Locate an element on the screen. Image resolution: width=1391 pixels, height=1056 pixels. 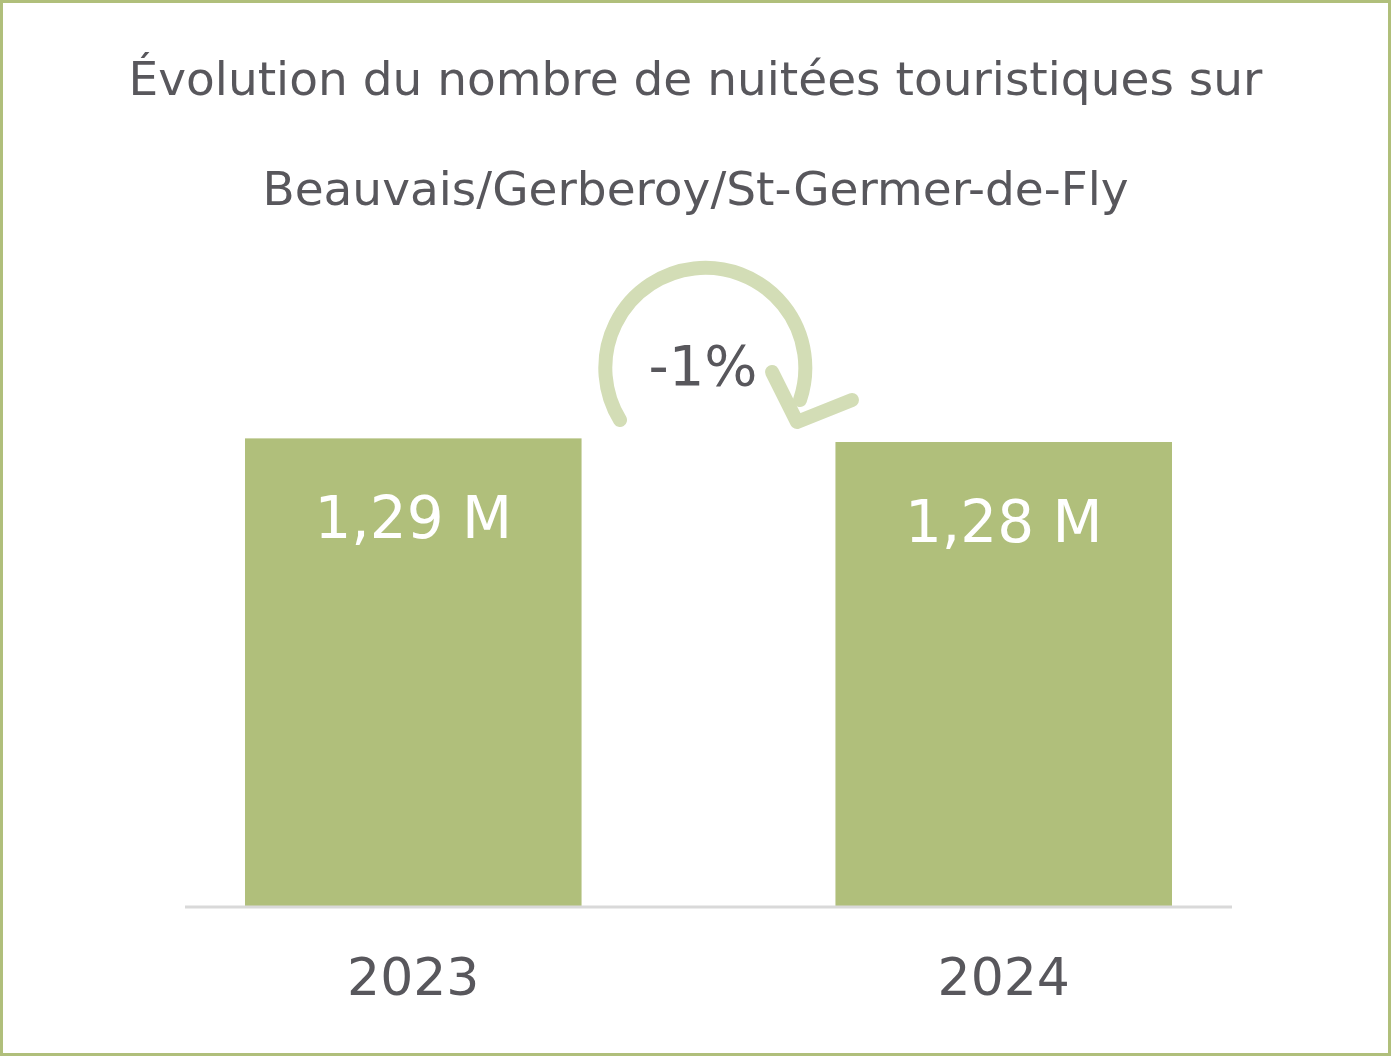
data-label: 1,28 M is located at coordinates (1003, 522).